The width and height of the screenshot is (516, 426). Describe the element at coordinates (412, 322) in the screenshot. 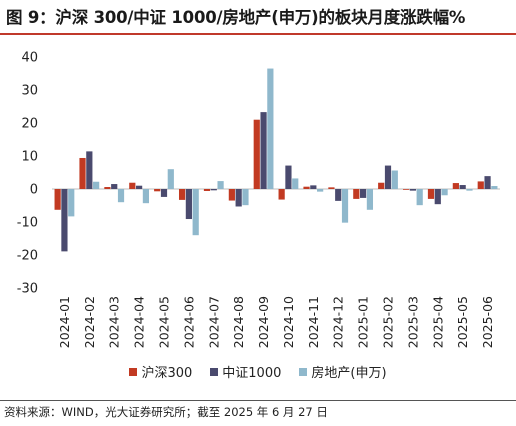

I see `x-tick-label: 2025-03` at that location.